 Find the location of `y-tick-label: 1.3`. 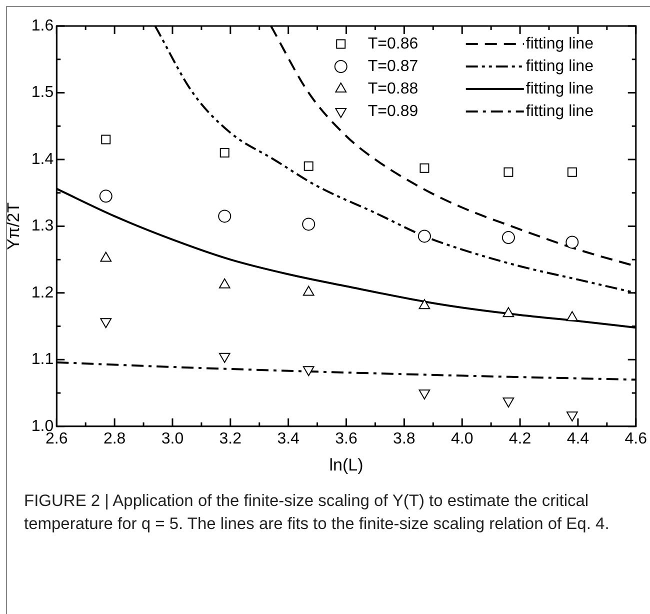

y-tick-label: 1.3 is located at coordinates (42, 226).